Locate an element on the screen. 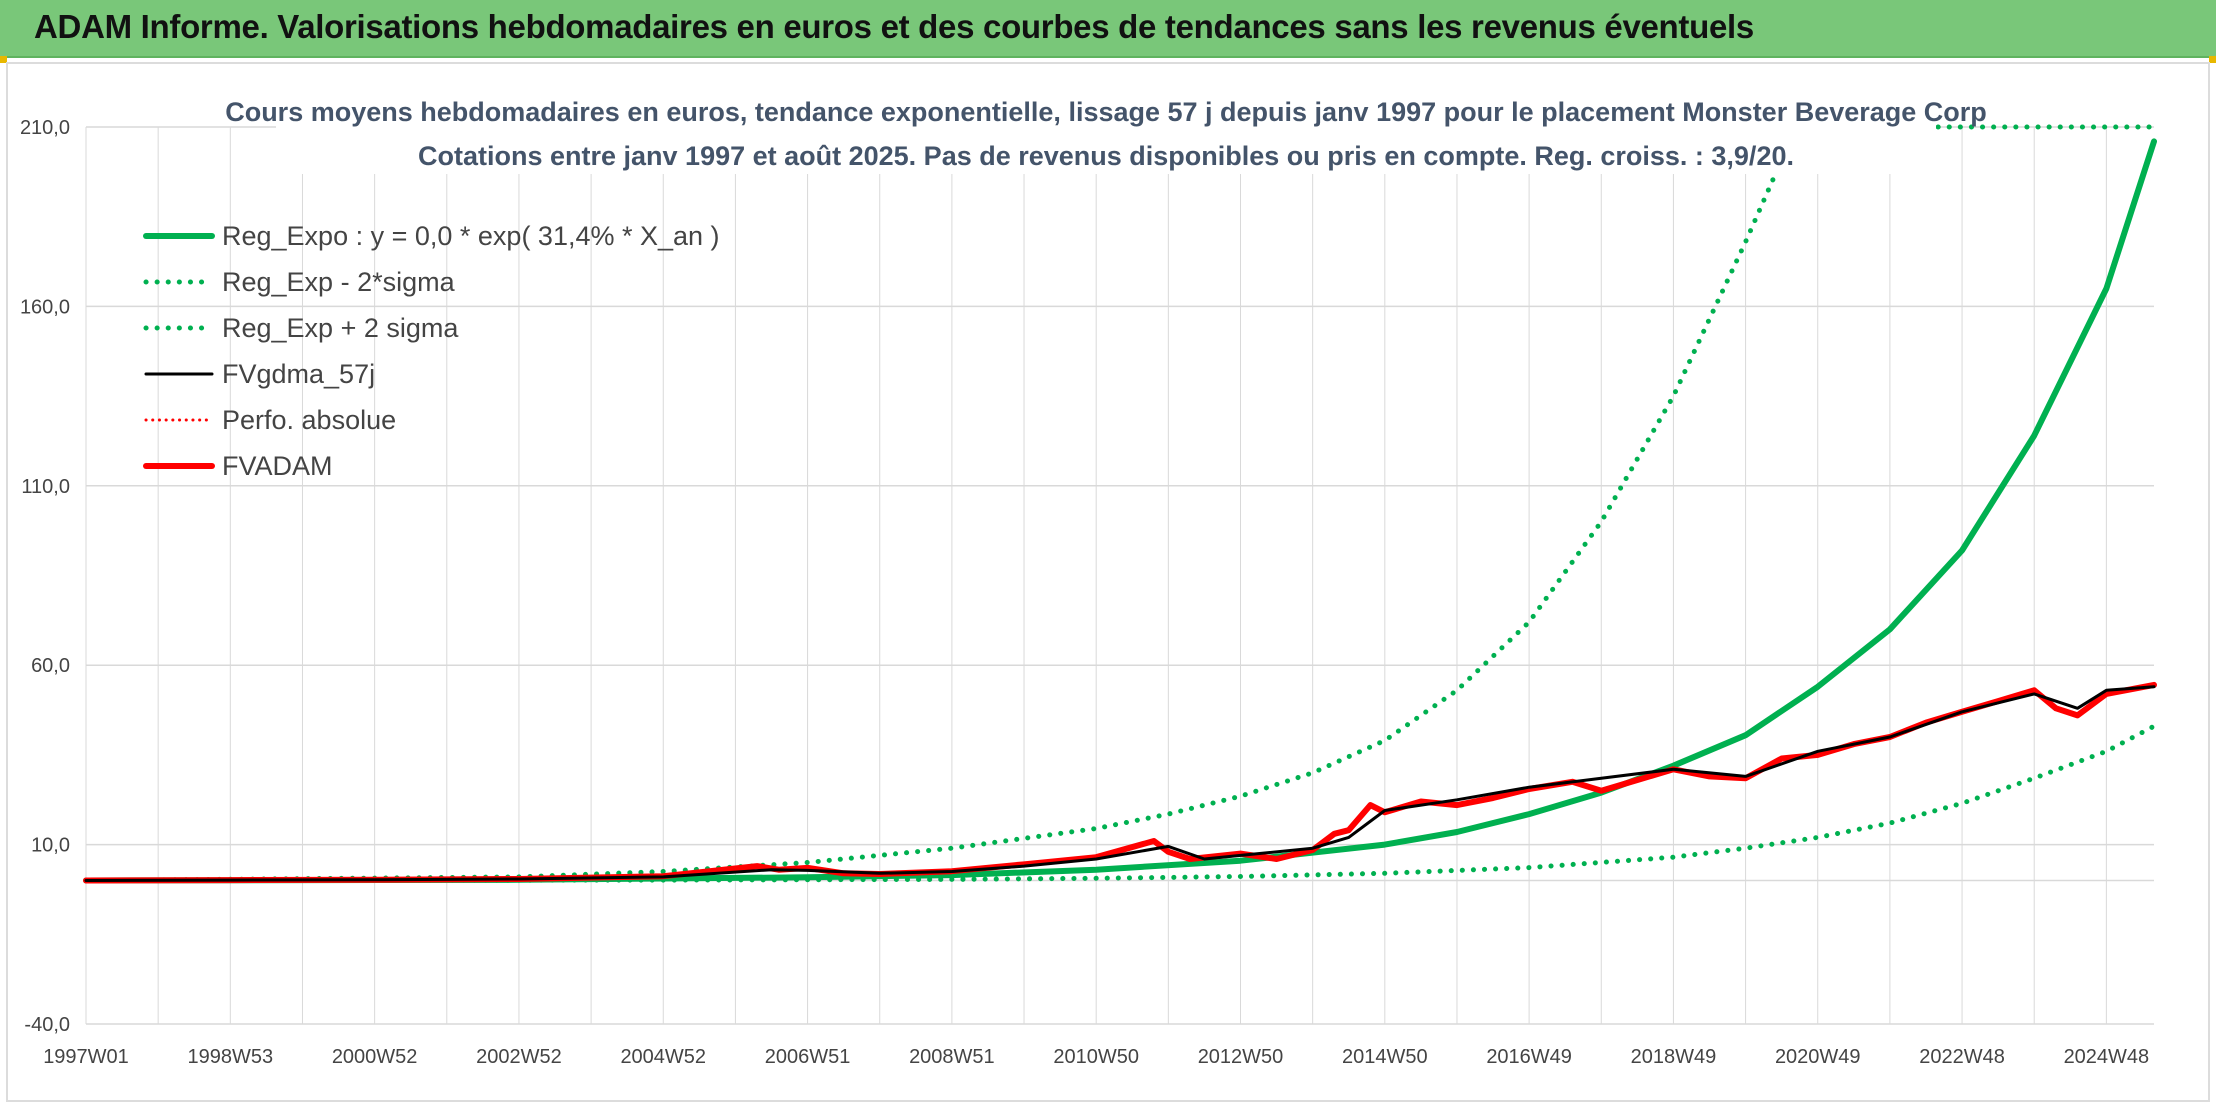 The height and width of the screenshot is (1106, 2216). title-background is located at coordinates (1106, 126).